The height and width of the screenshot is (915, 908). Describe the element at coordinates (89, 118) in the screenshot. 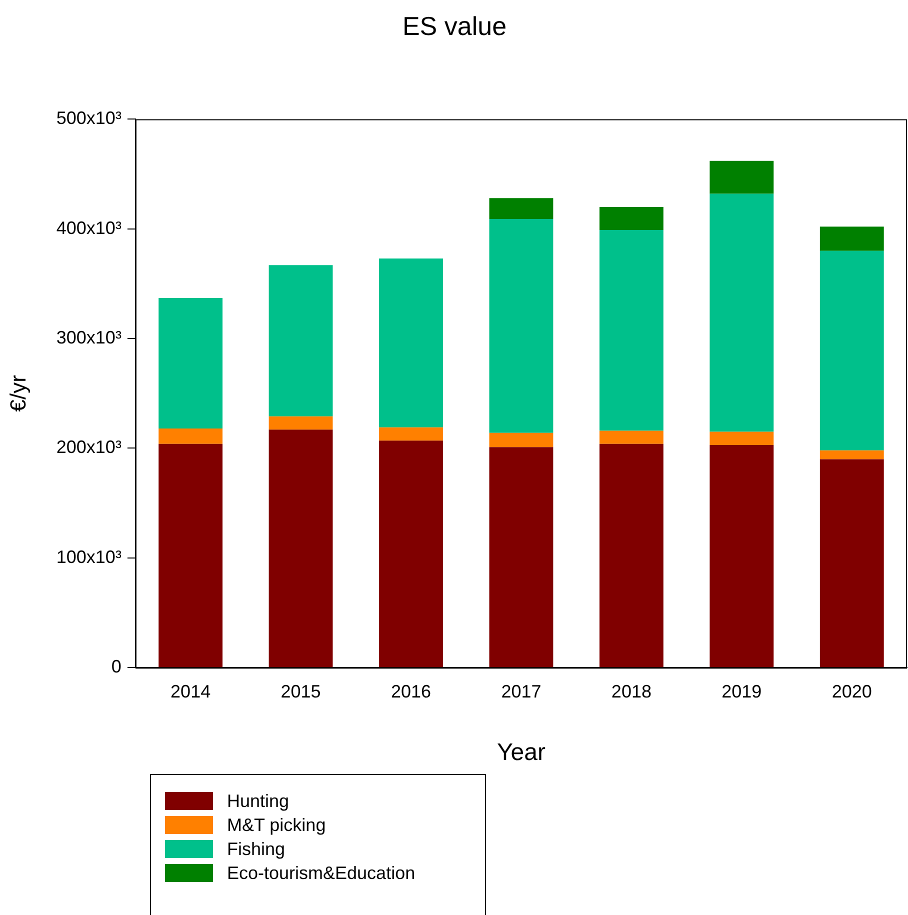

I see `y-tick-label: 500x10³` at that location.